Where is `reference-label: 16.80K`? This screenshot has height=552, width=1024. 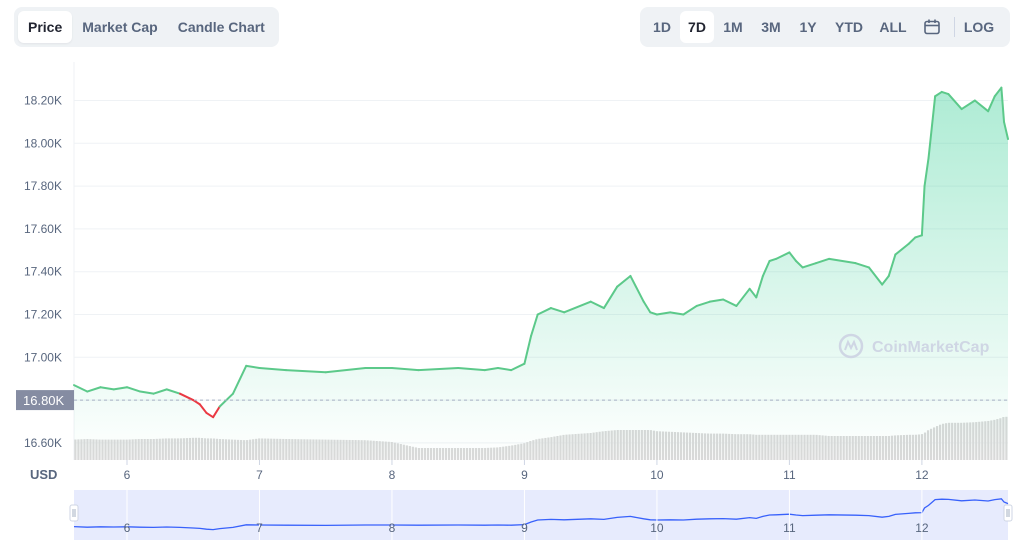 reference-label: 16.80K is located at coordinates (44, 400).